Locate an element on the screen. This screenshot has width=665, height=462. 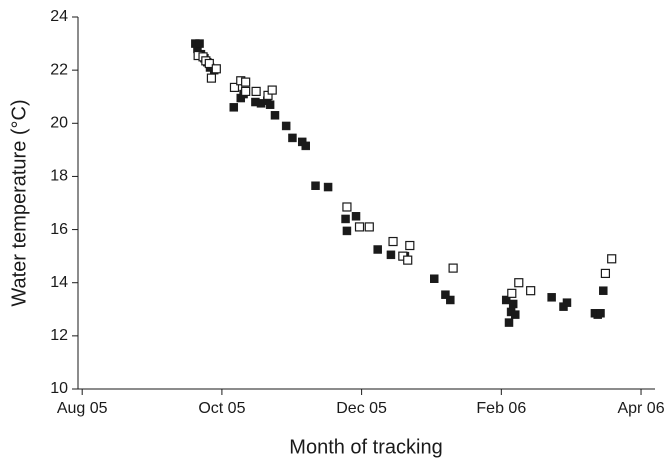
y-tick-label: 22 is located at coordinates (59, 69).